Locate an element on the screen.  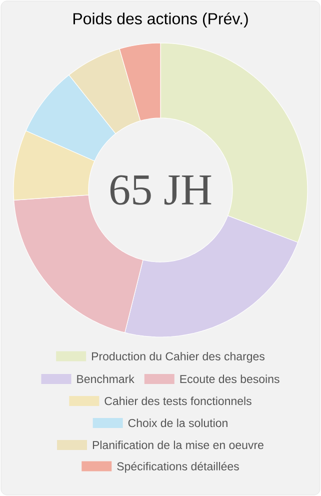
legend-label: Choix de la solution is located at coordinates (178, 423).